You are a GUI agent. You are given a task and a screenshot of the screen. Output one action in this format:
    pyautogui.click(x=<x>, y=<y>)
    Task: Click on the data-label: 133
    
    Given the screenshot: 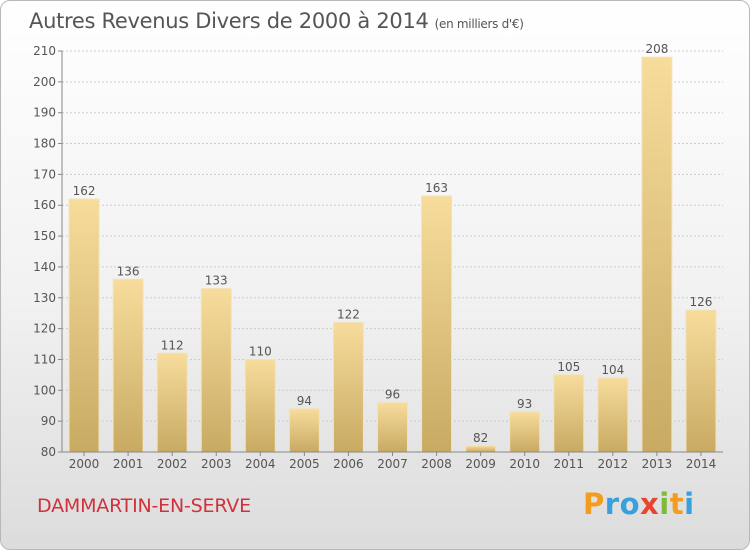 What is the action you would take?
    pyautogui.click(x=216, y=281)
    